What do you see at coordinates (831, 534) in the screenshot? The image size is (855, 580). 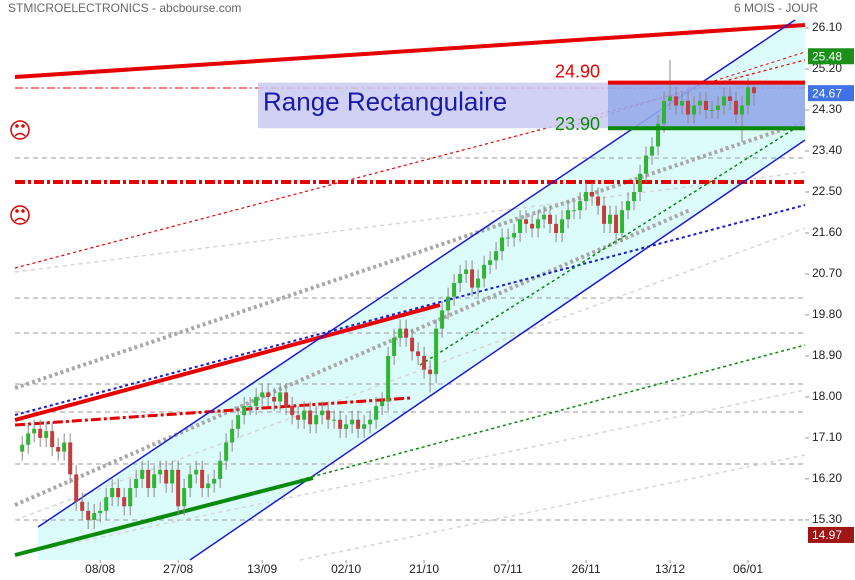 I see `price-tag` at bounding box center [831, 534].